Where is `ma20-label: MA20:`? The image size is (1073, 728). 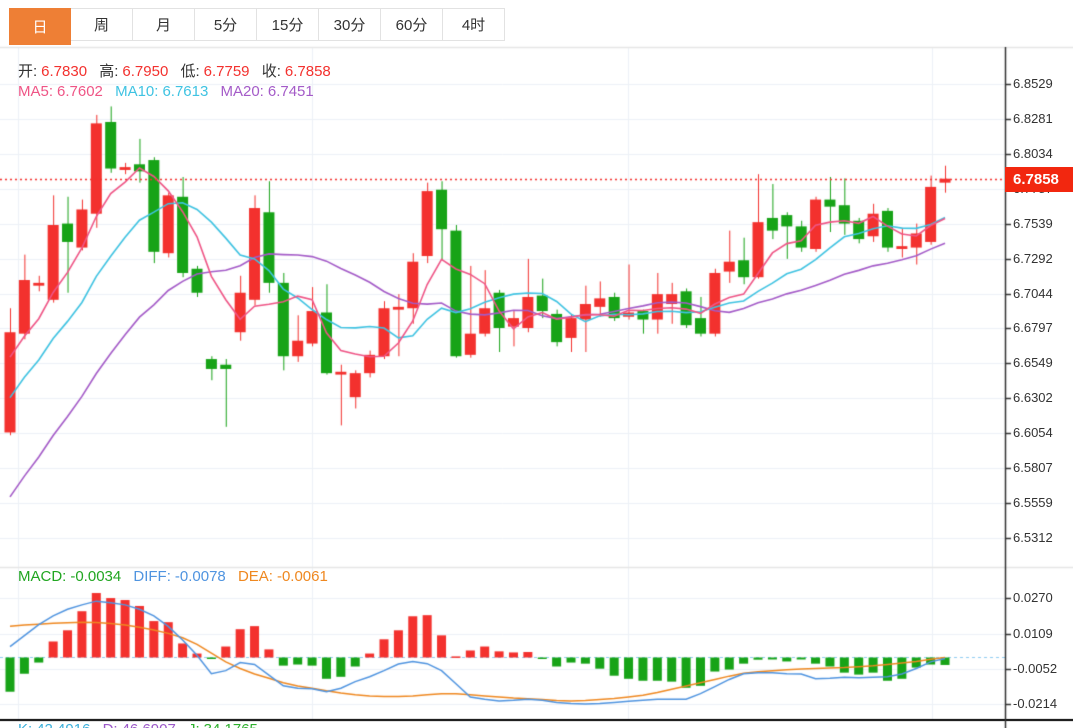 ma20-label: MA20: is located at coordinates (242, 91).